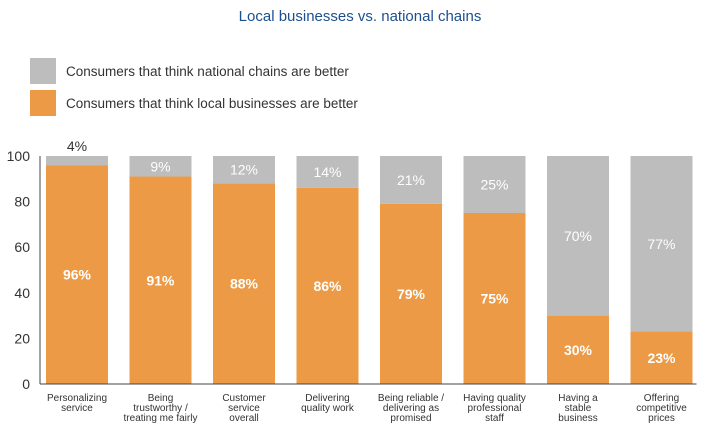 The height and width of the screenshot is (429, 720). Describe the element at coordinates (22, 202) in the screenshot. I see `y-tick-label: 80` at that location.